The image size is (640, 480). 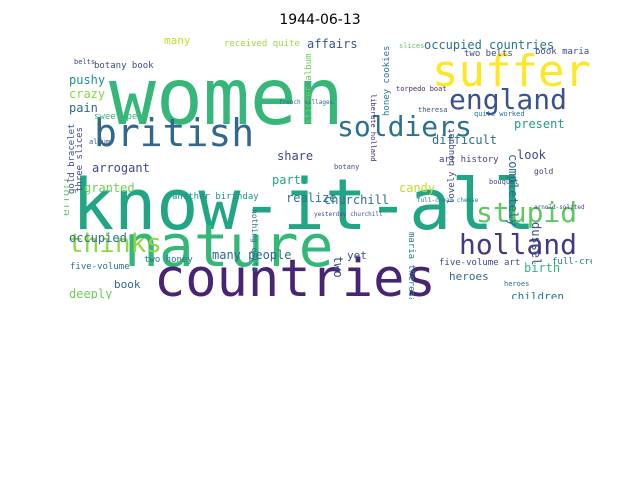 What do you see at coordinates (452, 166) in the screenshot?
I see `cloud-word: lovely bouquet` at bounding box center [452, 166].